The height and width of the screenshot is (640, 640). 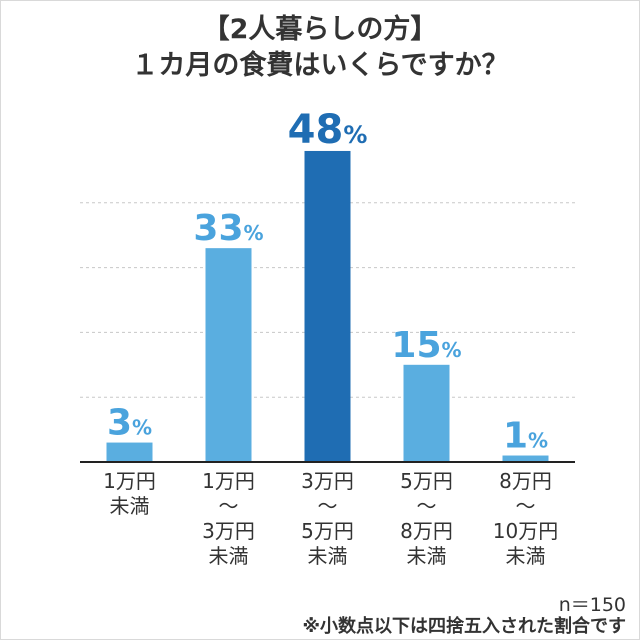 What do you see at coordinates (464, 626) in the screenshot?
I see `rounding-note: ※小数点以下は四捨五入された割合です` at bounding box center [464, 626].